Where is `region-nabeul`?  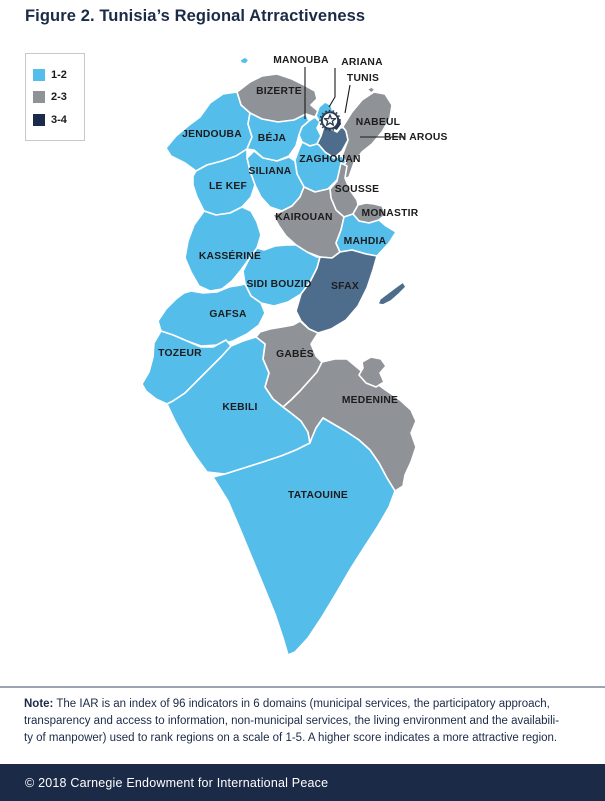
region-nabeul is located at coordinates (366, 135).